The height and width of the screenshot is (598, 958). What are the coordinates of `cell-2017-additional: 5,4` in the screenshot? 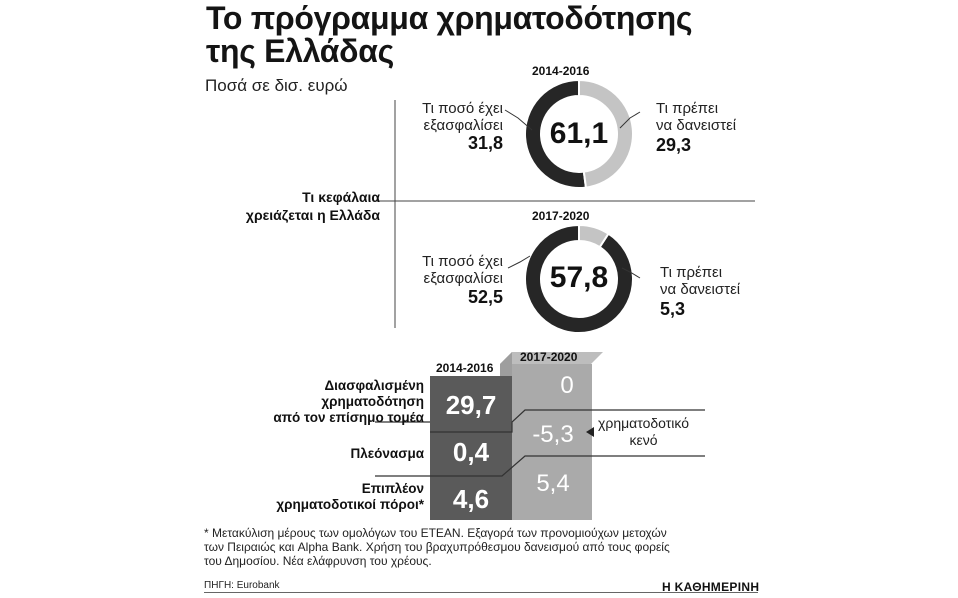 It's located at (553, 483).